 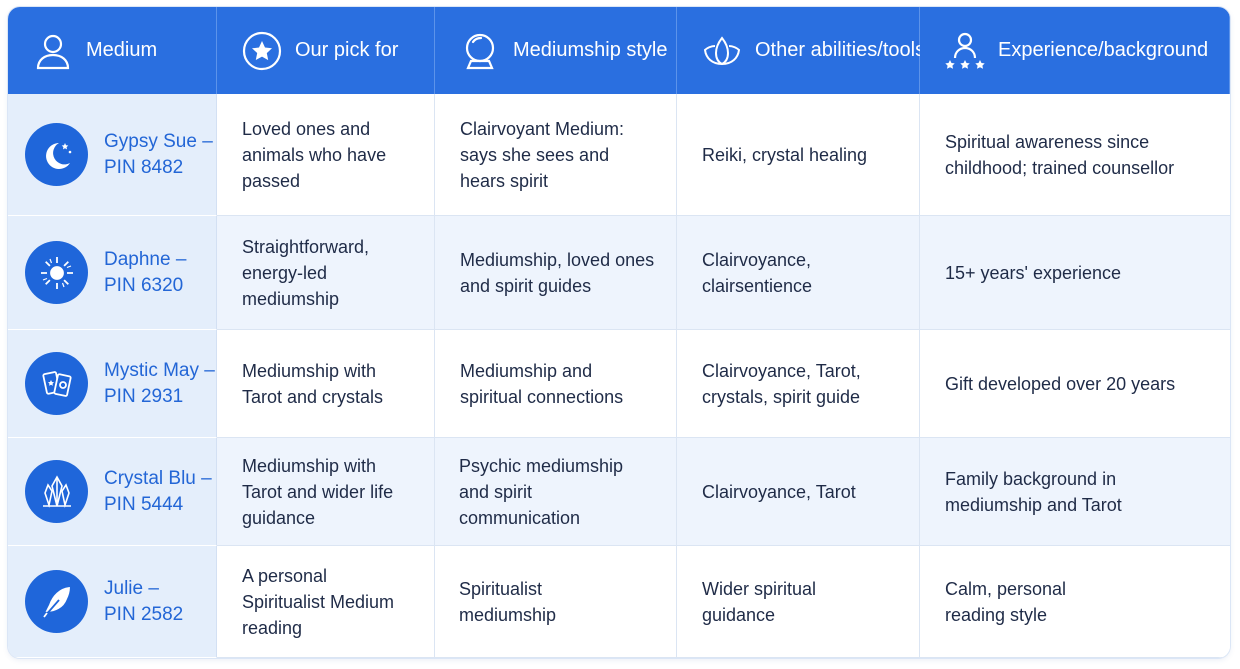 I want to click on row-3-style: Mediumship and spiritual connections, so click(x=556, y=384).